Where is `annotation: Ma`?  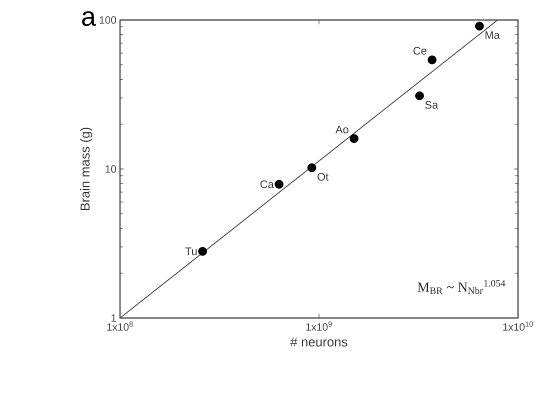
annotation: Ma is located at coordinates (493, 35).